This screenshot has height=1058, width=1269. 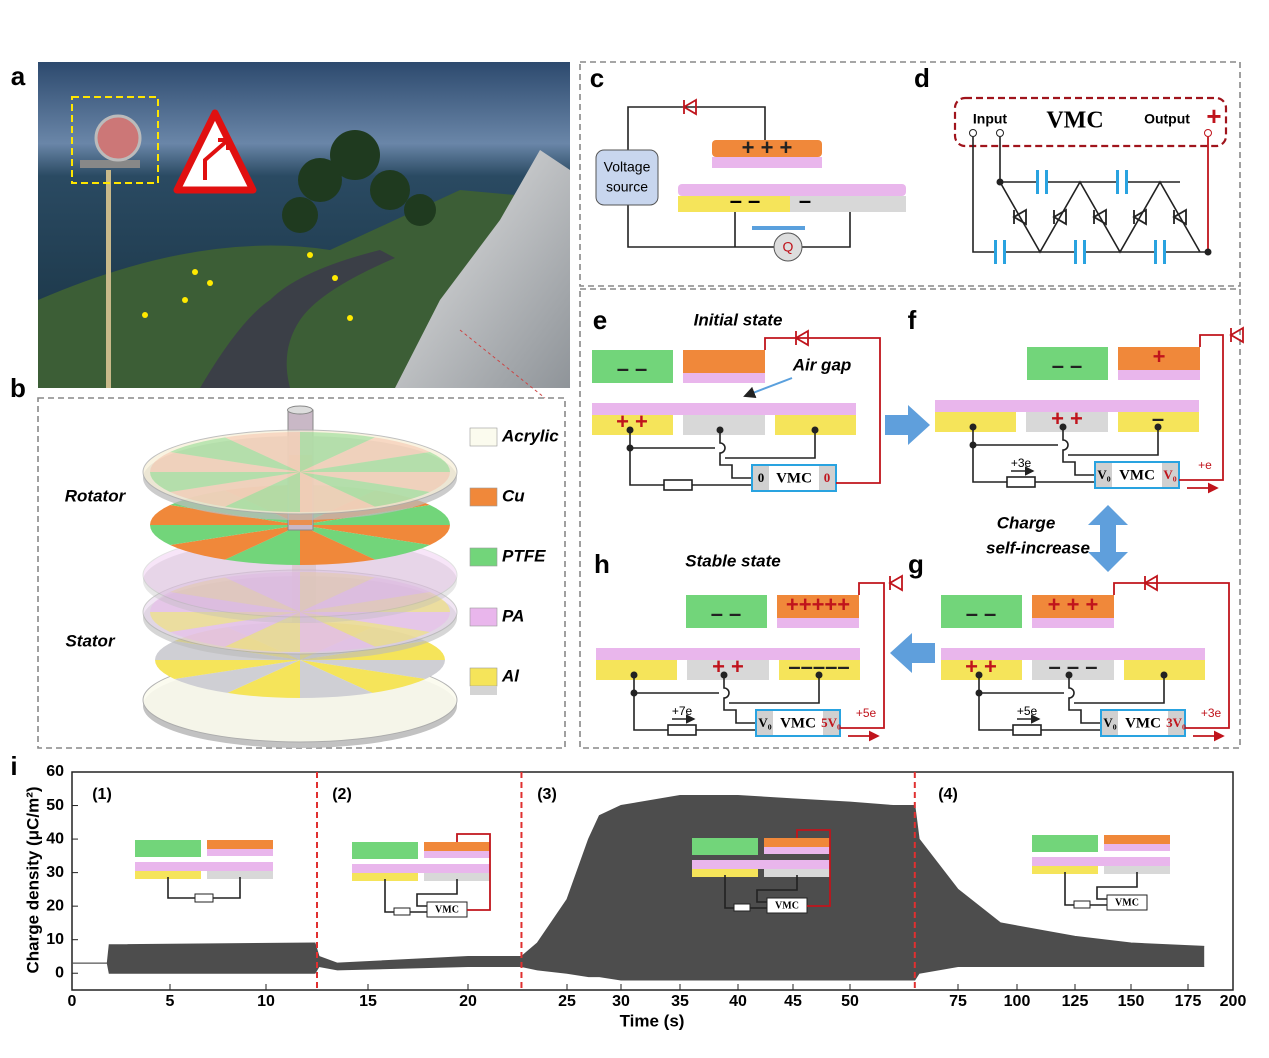 What do you see at coordinates (866, 713) in the screenshot?
I see `label: +5e` at bounding box center [866, 713].